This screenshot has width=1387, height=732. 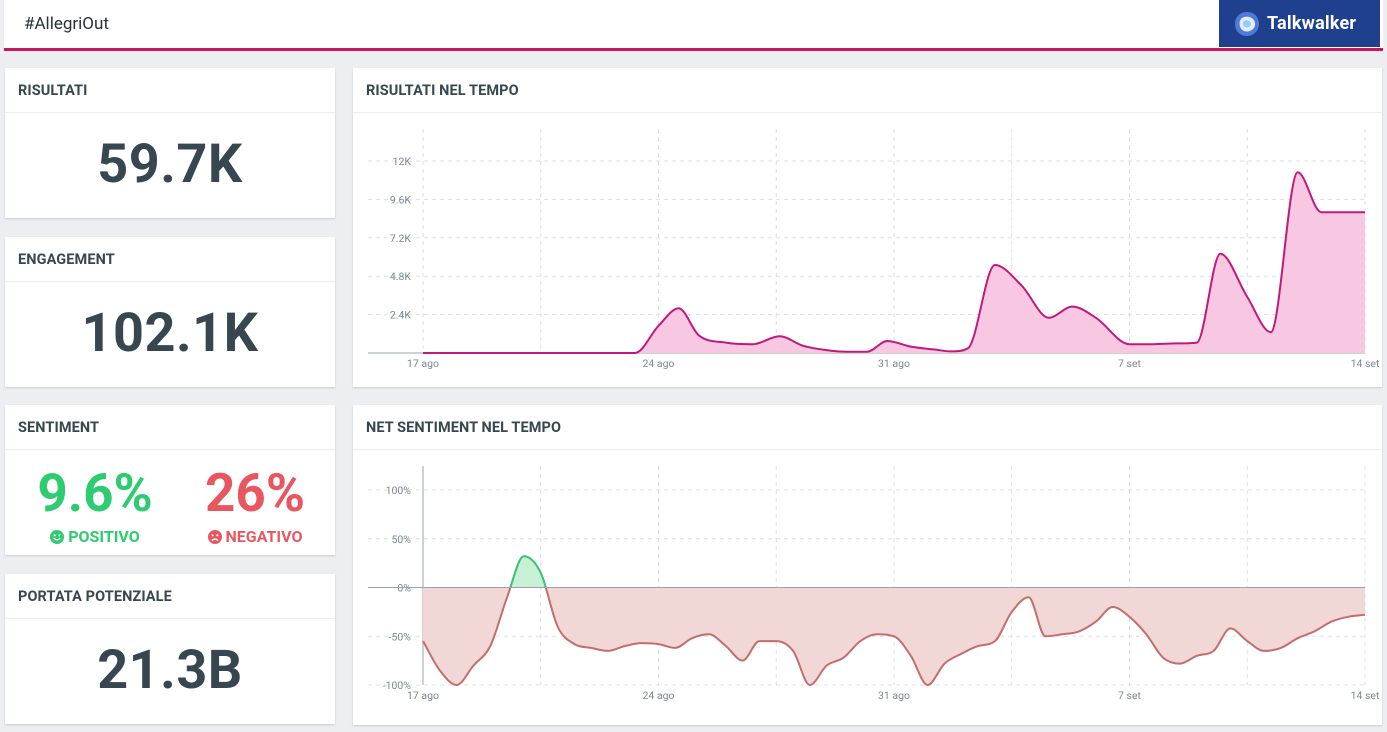 I want to click on reach-value: 21.3B, so click(x=170, y=670).